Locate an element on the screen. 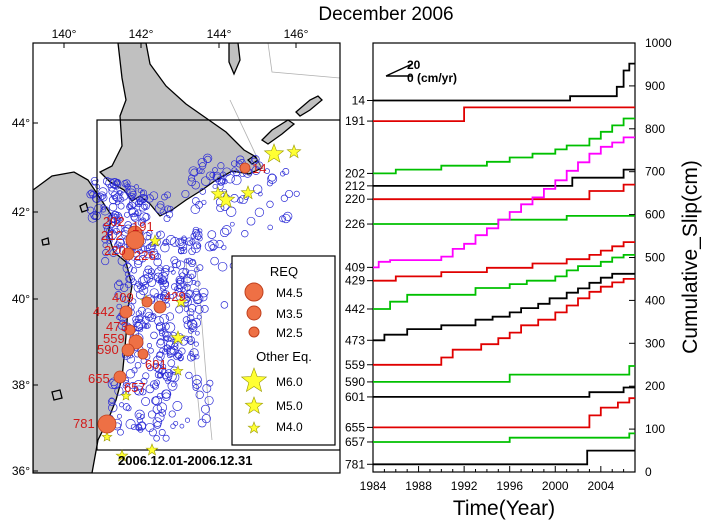 This screenshot has width=702, height=521. y-tick-label: 100 is located at coordinates (655, 429).